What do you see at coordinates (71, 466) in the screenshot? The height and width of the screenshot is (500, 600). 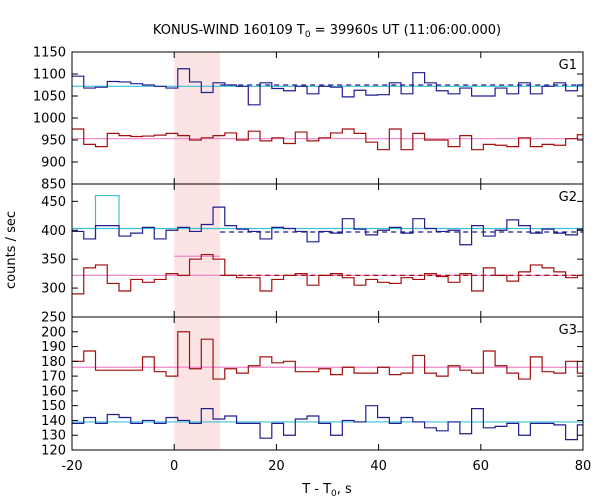 I see `x-tick-label: -20` at bounding box center [71, 466].